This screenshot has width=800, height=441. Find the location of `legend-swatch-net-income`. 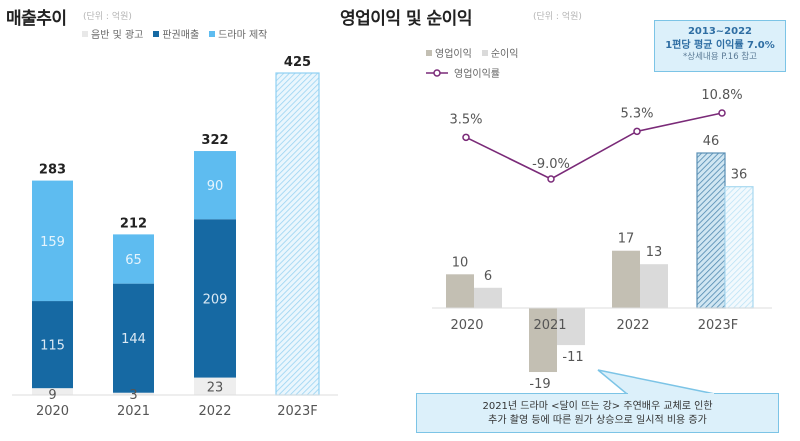

legend-swatch-net-income is located at coordinates (484, 52).